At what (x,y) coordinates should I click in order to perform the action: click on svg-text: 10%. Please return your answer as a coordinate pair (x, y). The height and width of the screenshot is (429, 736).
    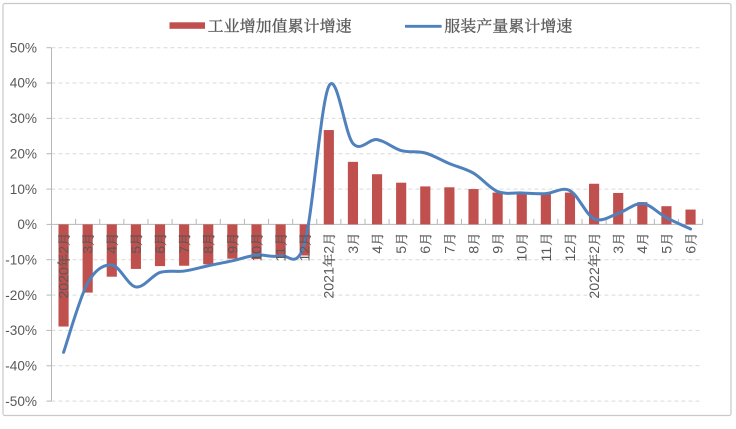
    Looking at the image, I should click on (23, 189).